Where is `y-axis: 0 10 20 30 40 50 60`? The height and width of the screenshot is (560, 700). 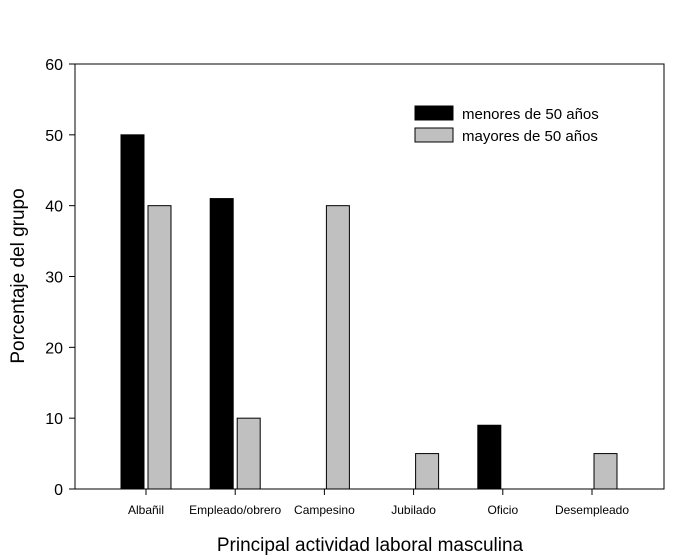
y-axis: 0 10 20 30 40 50 60 is located at coordinates (60, 278).